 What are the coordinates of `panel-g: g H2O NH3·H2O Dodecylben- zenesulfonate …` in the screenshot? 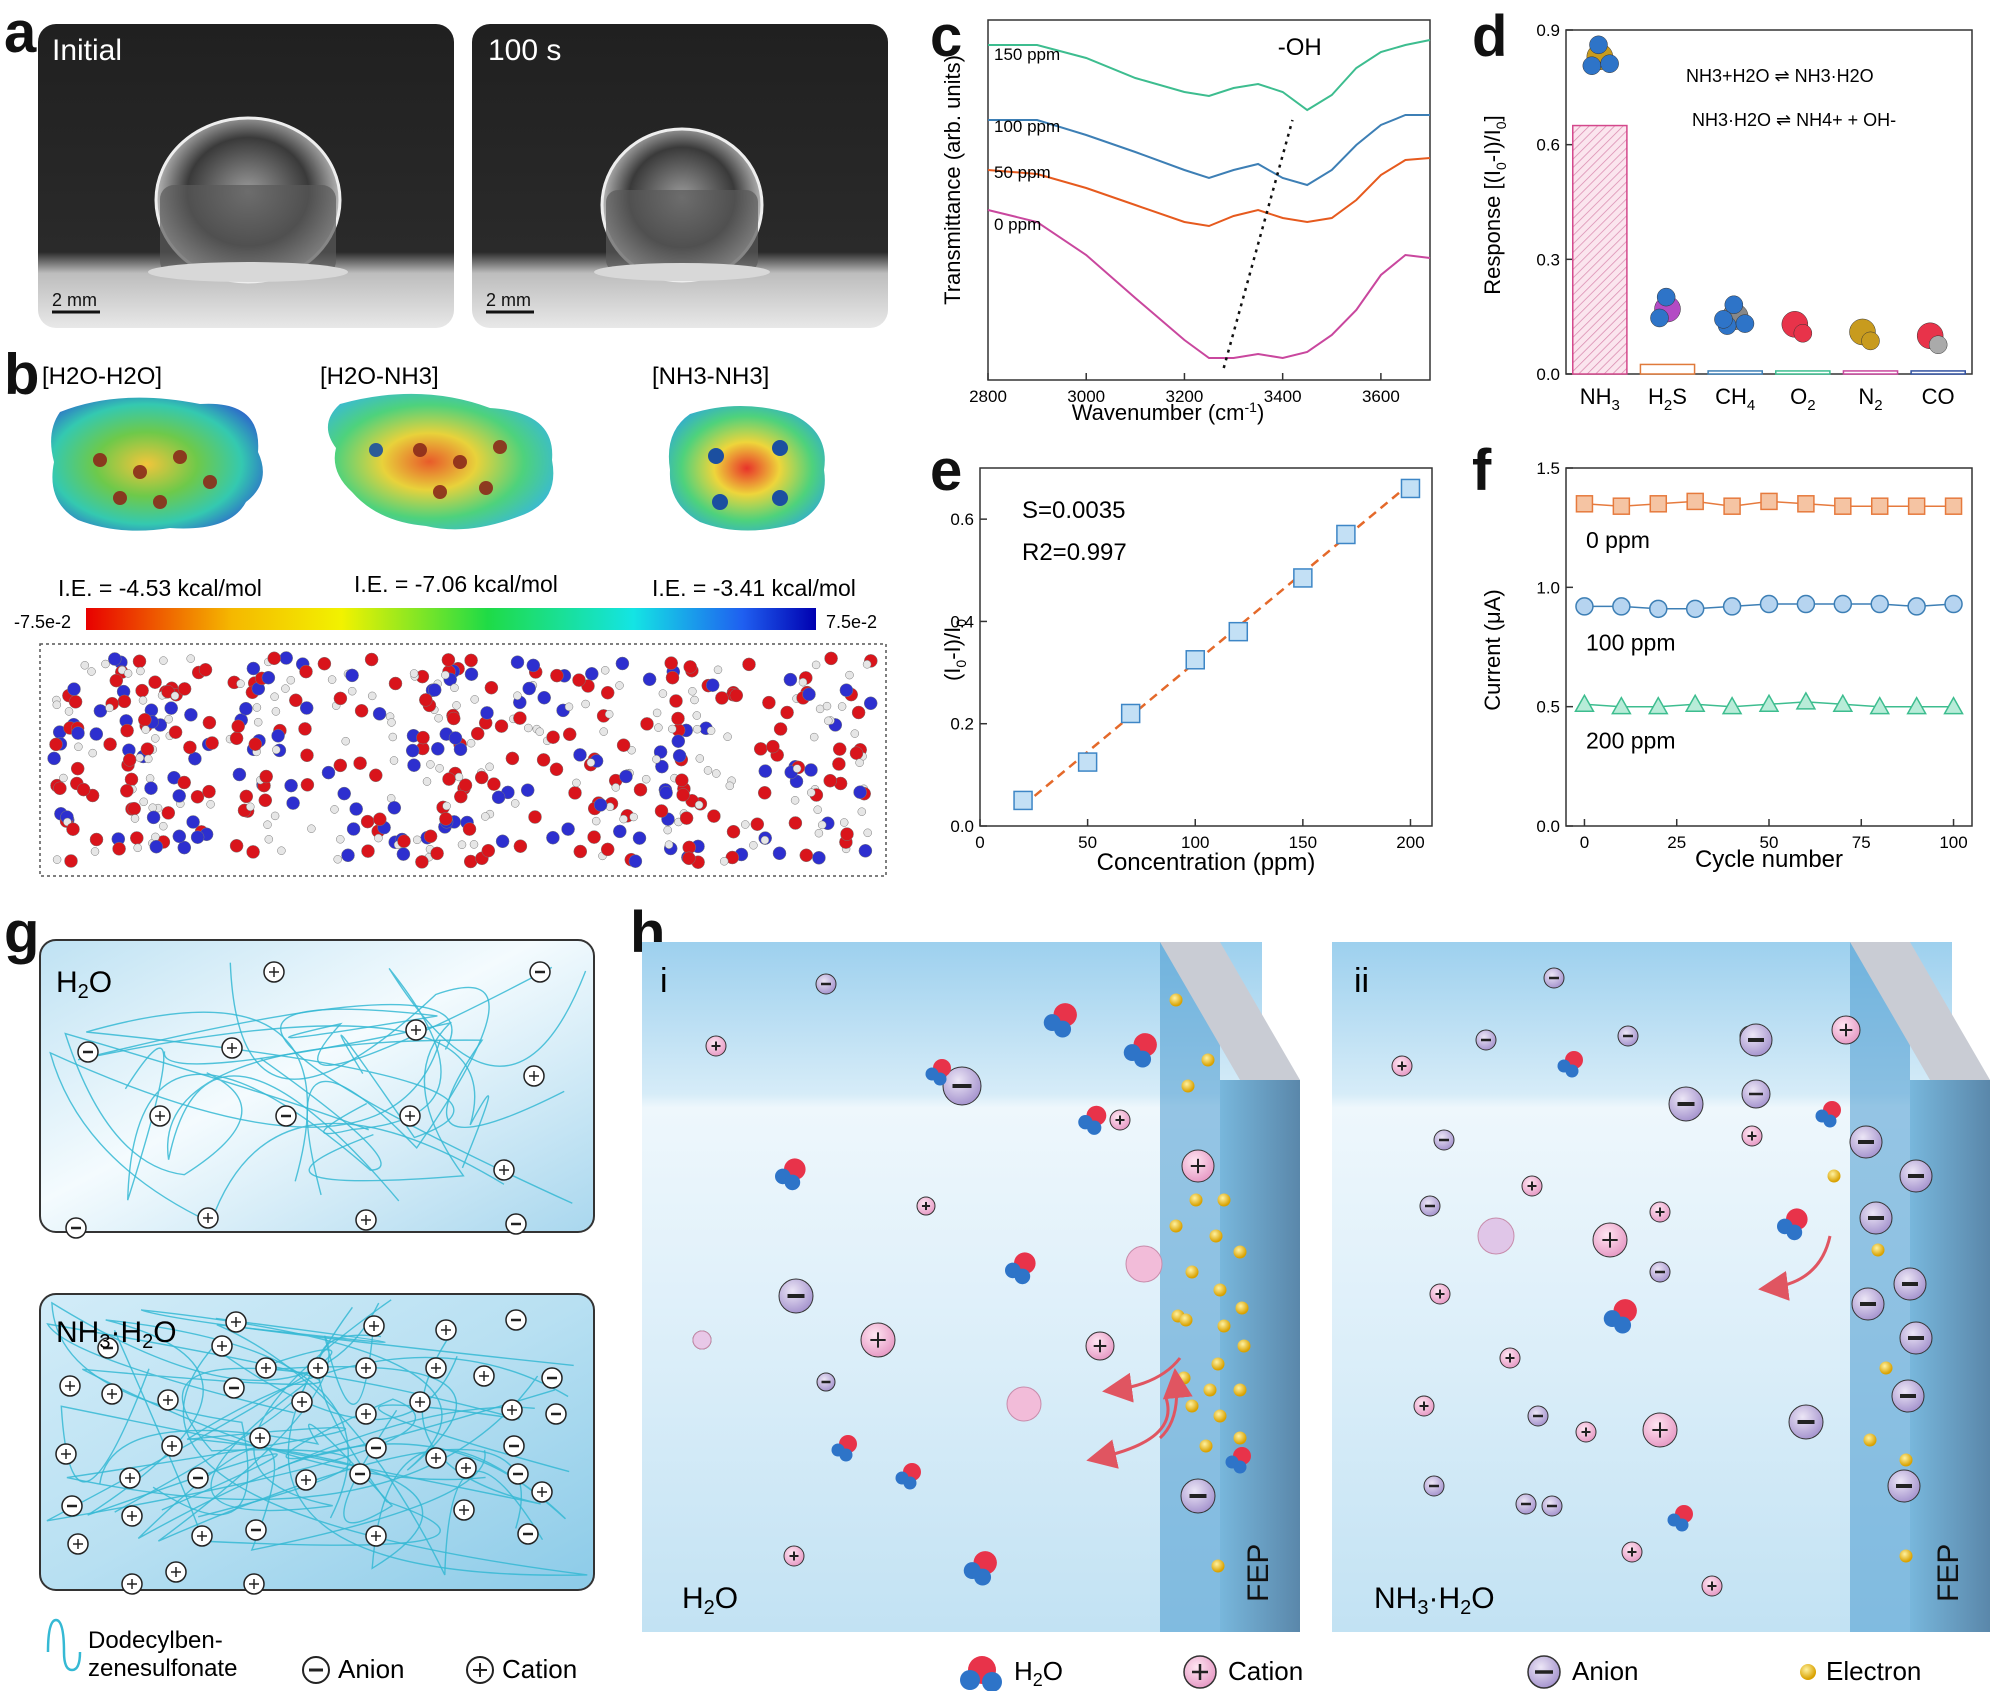 It's located at (299, 1292).